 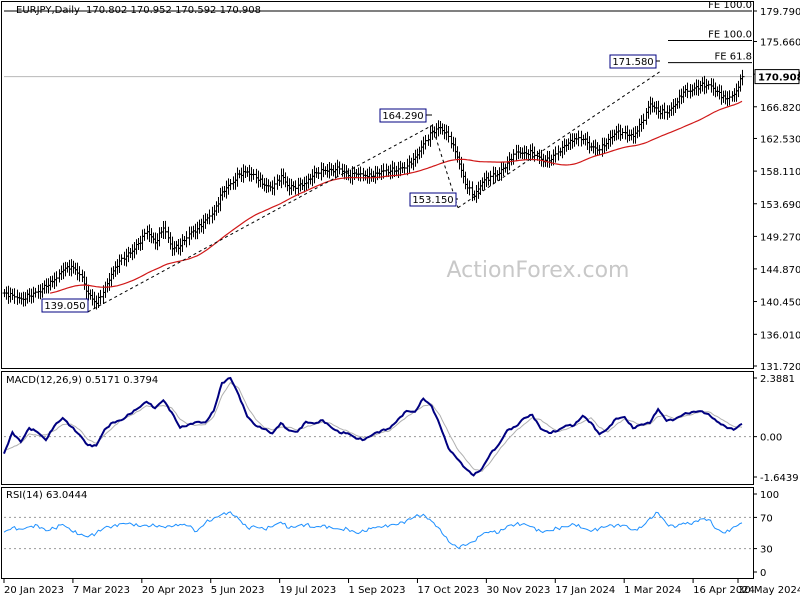 What do you see at coordinates (724, 590) in the screenshot?
I see `x-tick-label: 16 Apr 2024` at bounding box center [724, 590].